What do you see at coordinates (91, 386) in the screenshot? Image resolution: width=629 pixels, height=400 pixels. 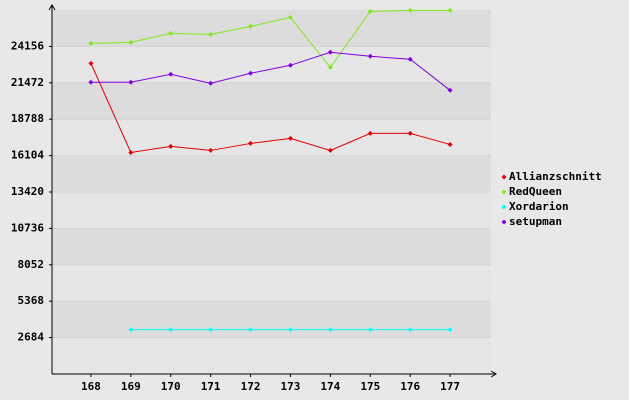 I see `x-tick-label: 168` at bounding box center [91, 386].